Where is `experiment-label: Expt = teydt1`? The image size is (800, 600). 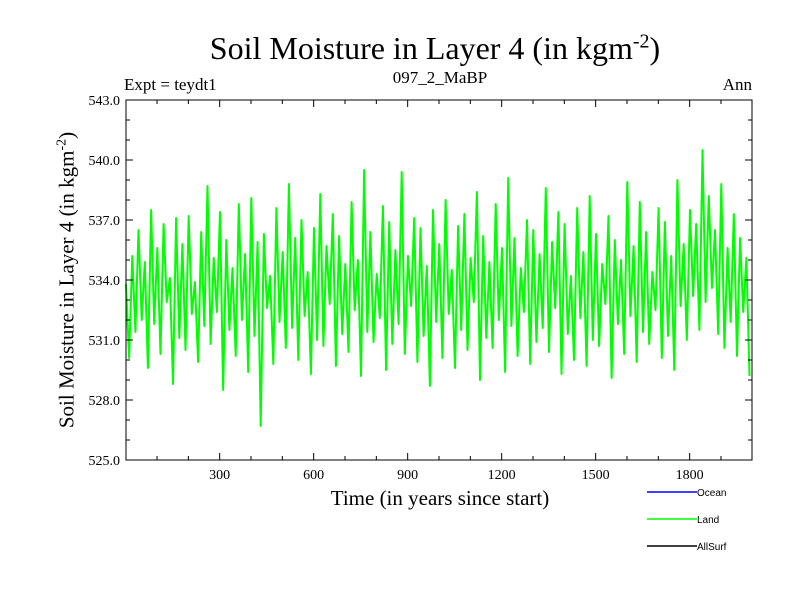 experiment-label: Expt = teydt1 is located at coordinates (170, 84).